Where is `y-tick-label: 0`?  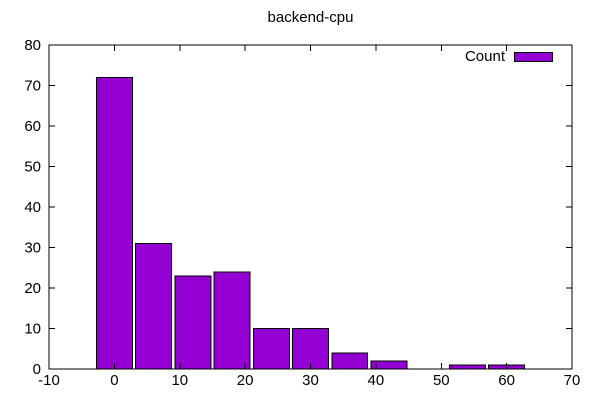
y-tick-label: 0 is located at coordinates (37, 369).